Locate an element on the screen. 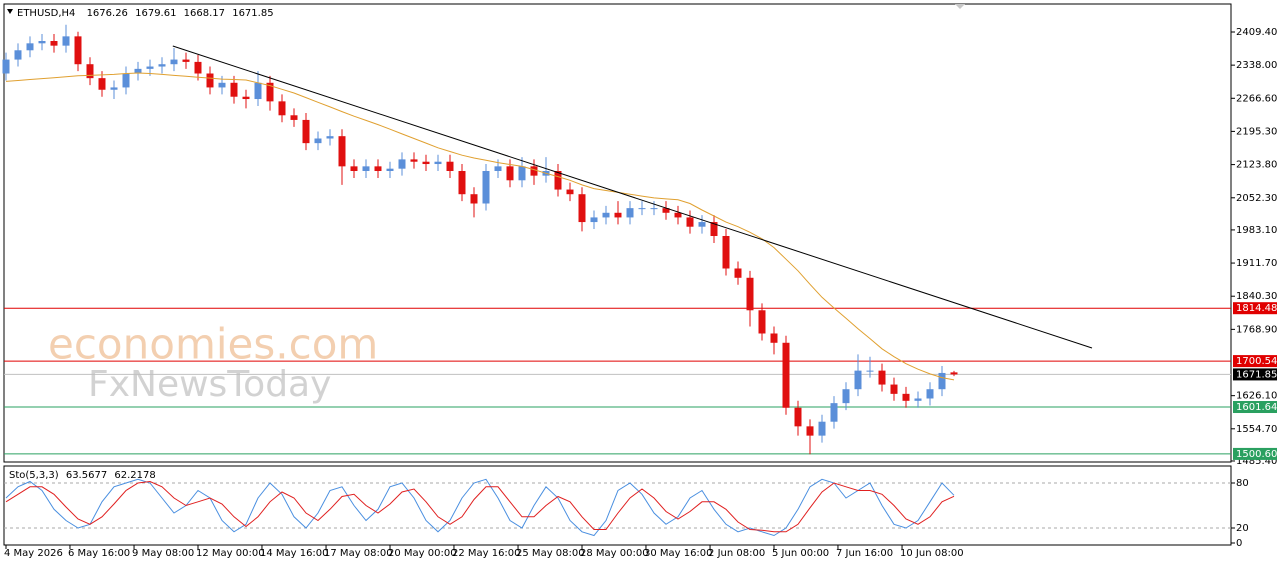  header-low: 1668.17 is located at coordinates (204, 13).